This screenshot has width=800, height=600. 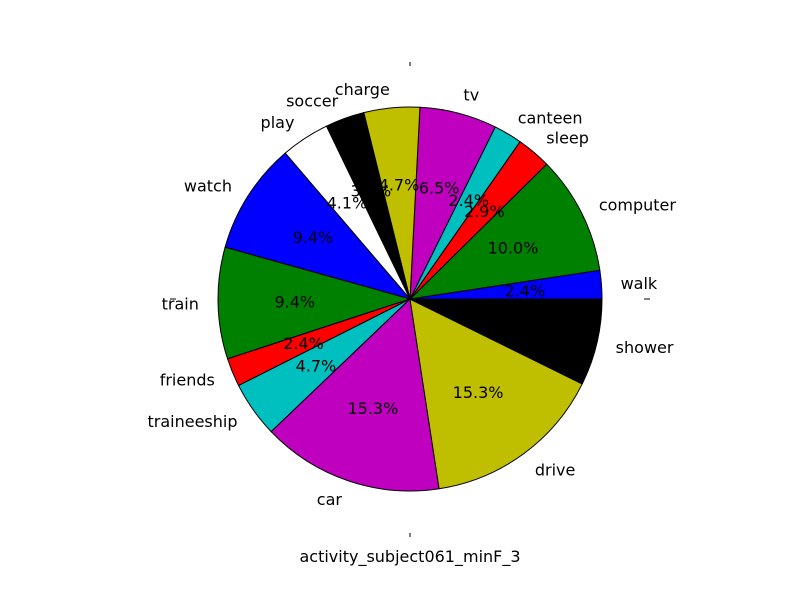 I want to click on slice-label-computer: computer, so click(x=638, y=204).